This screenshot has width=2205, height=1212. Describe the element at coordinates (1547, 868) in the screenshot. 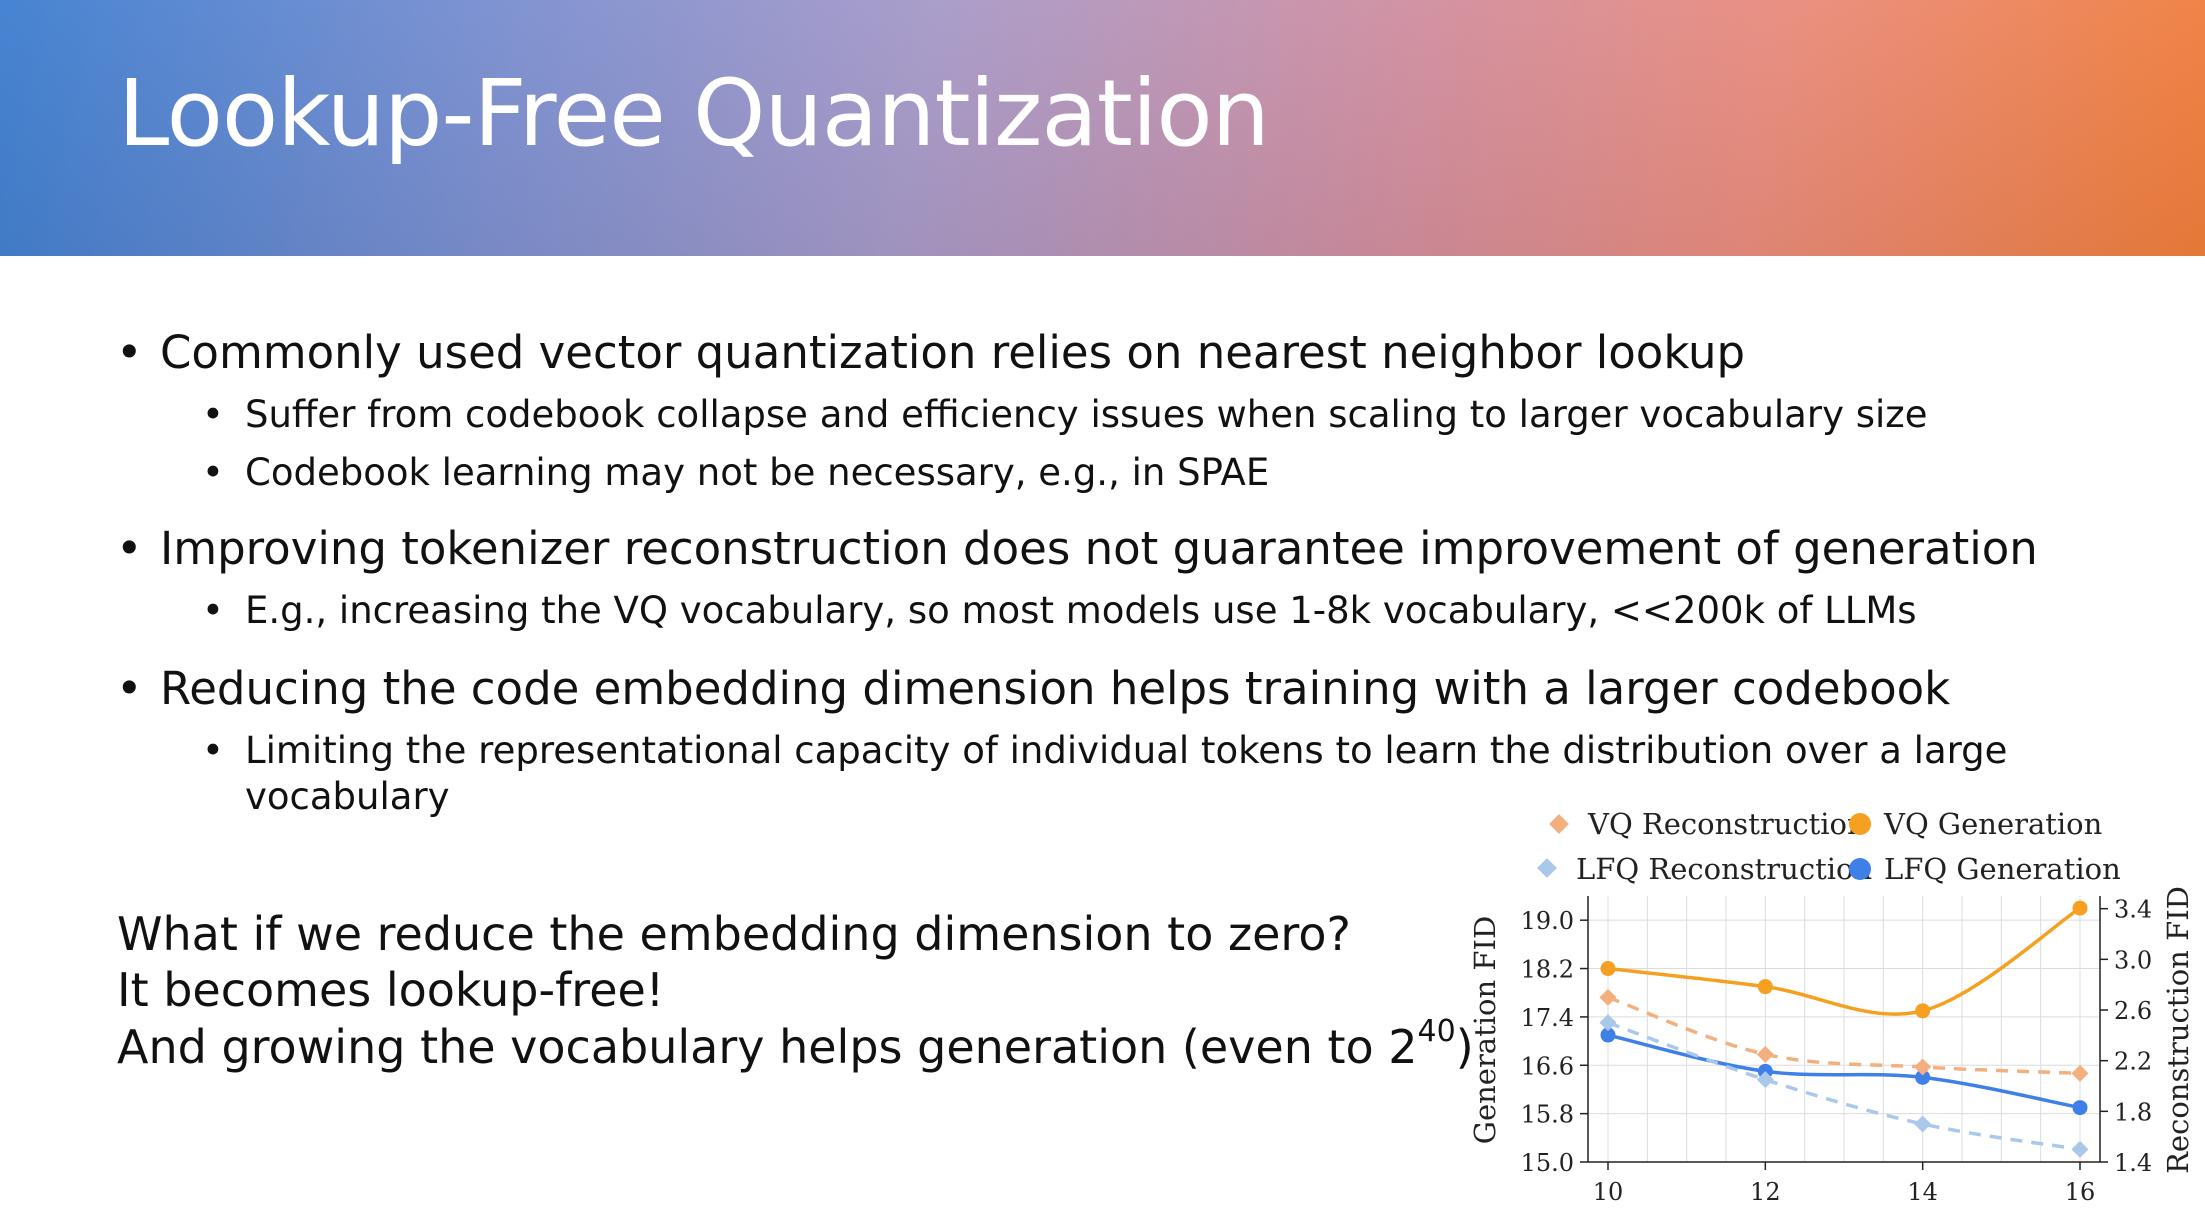

I see `legend-marker-lfq-reconstruction` at that location.